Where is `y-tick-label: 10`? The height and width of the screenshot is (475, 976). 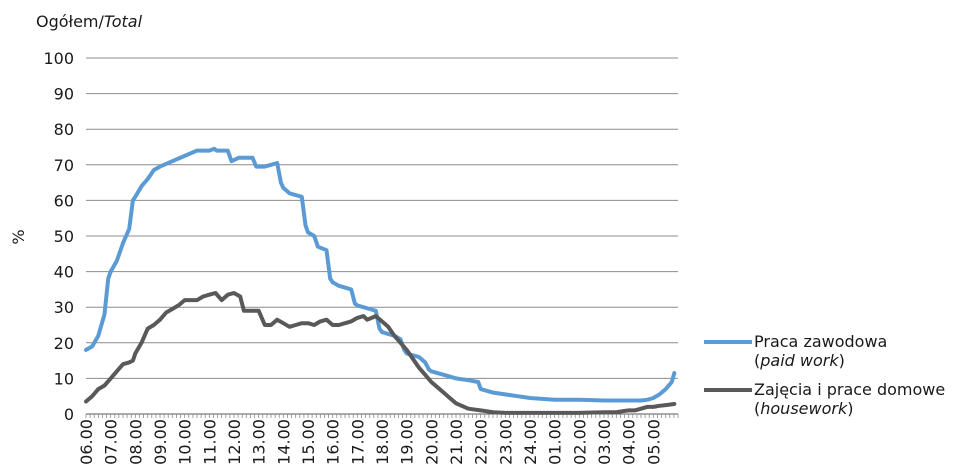
y-tick-label: 10 is located at coordinates (64, 378).